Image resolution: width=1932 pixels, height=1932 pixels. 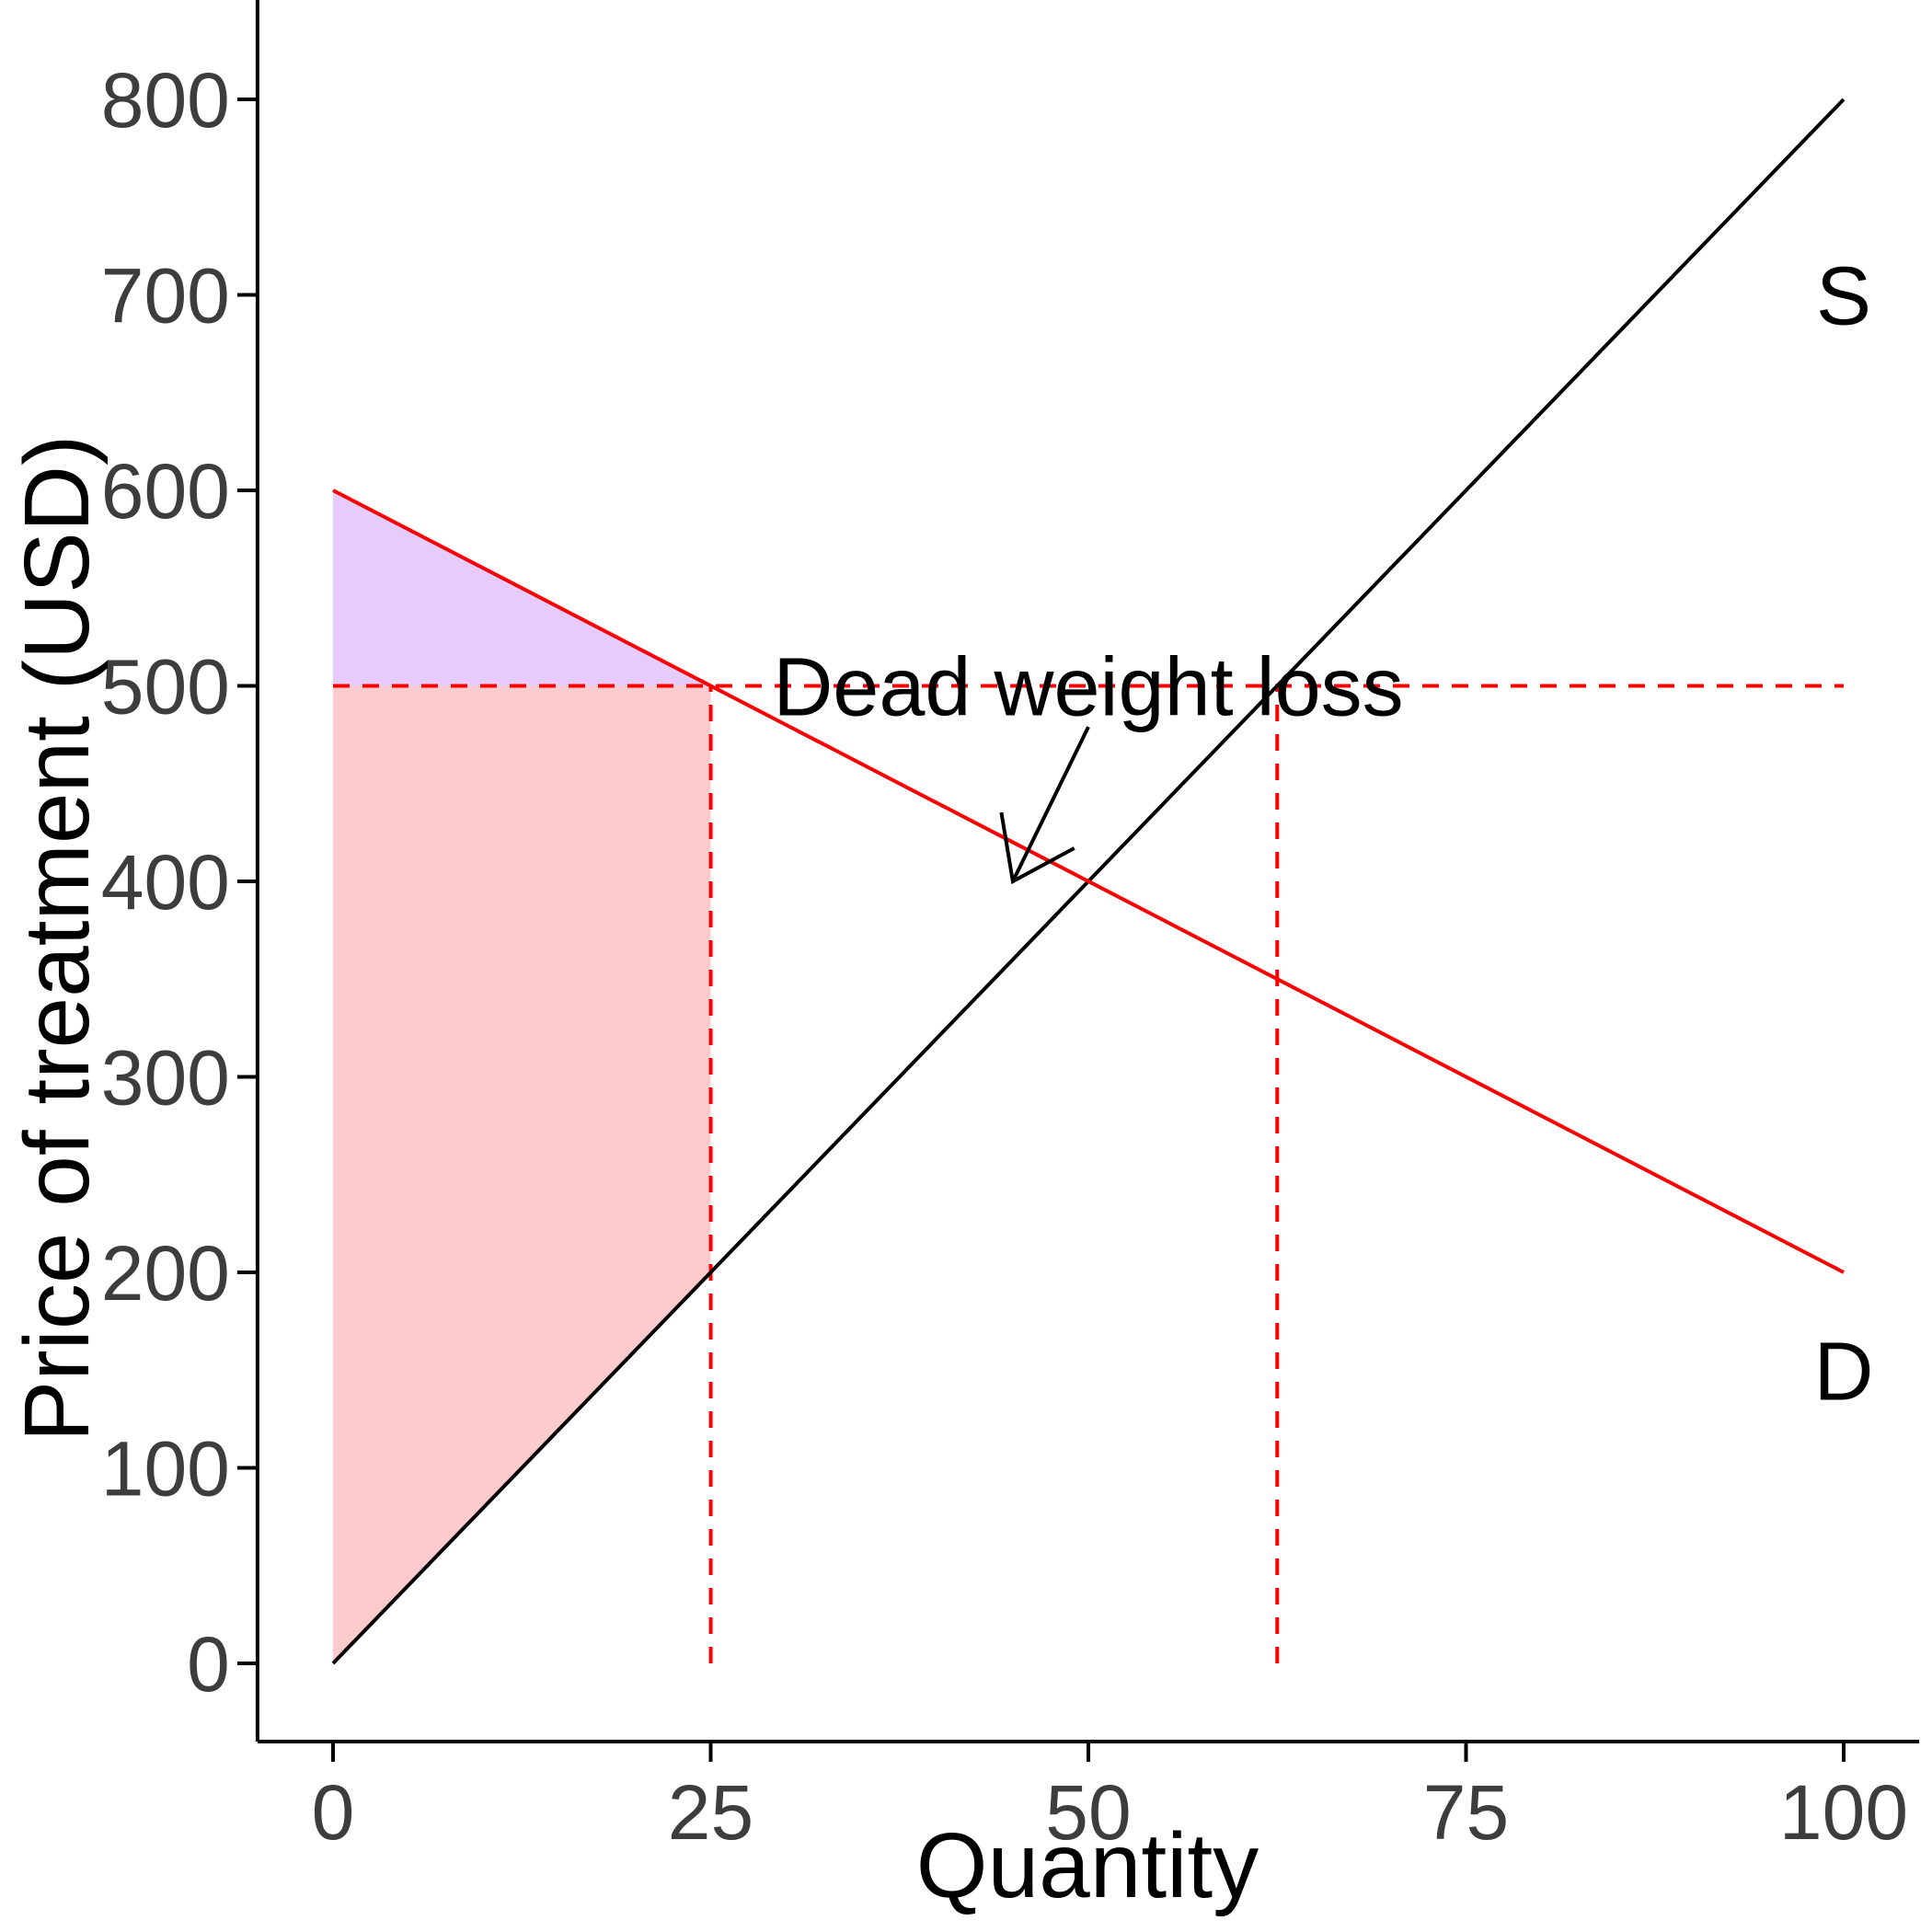 What do you see at coordinates (1466, 1812) in the screenshot?
I see `x-tick-label: 75` at bounding box center [1466, 1812].